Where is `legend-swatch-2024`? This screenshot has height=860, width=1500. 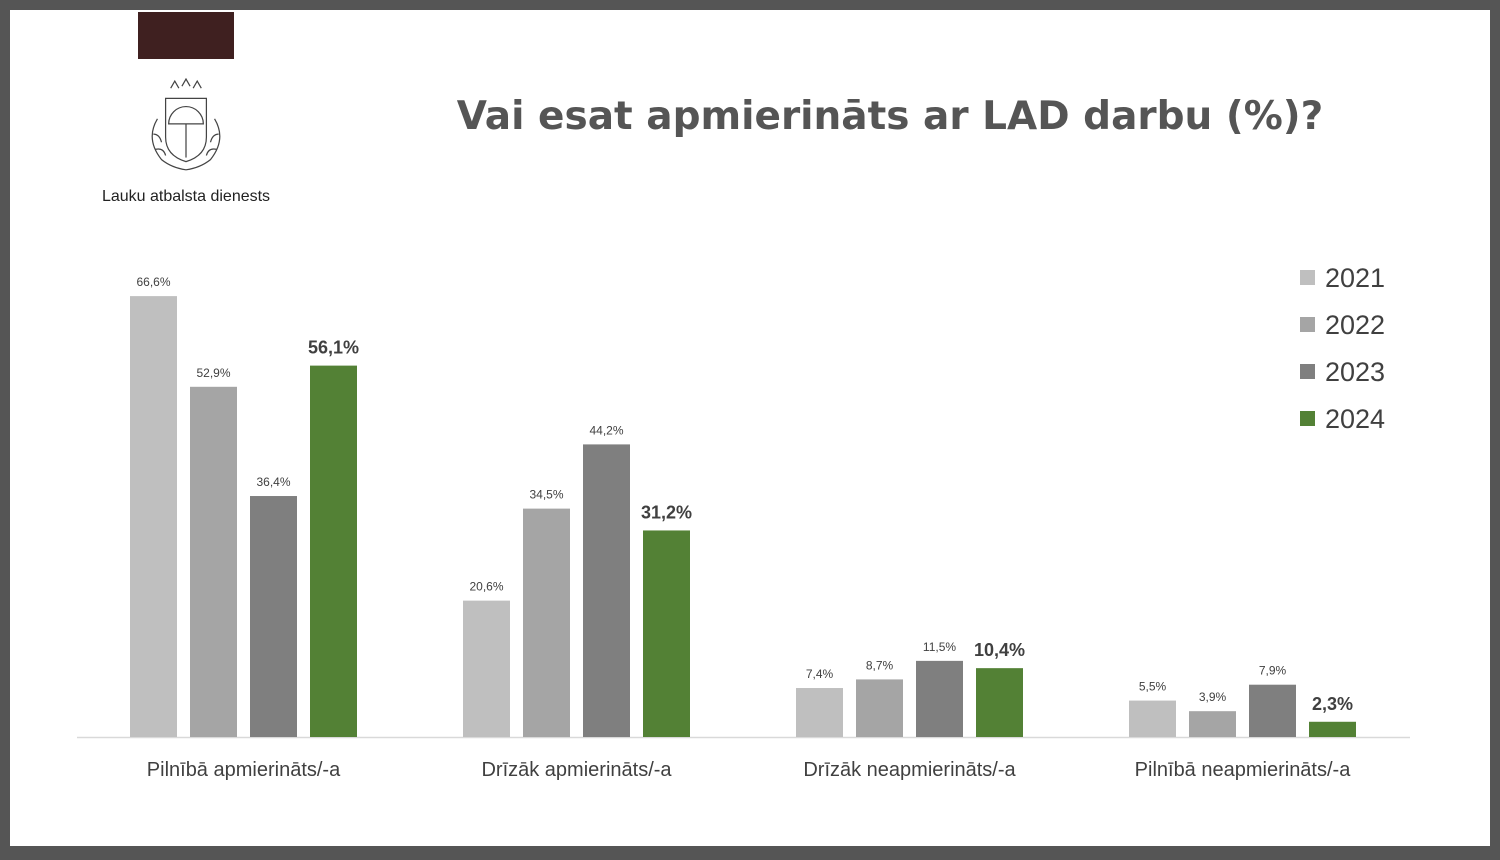 legend-swatch-2024 is located at coordinates (1307, 418).